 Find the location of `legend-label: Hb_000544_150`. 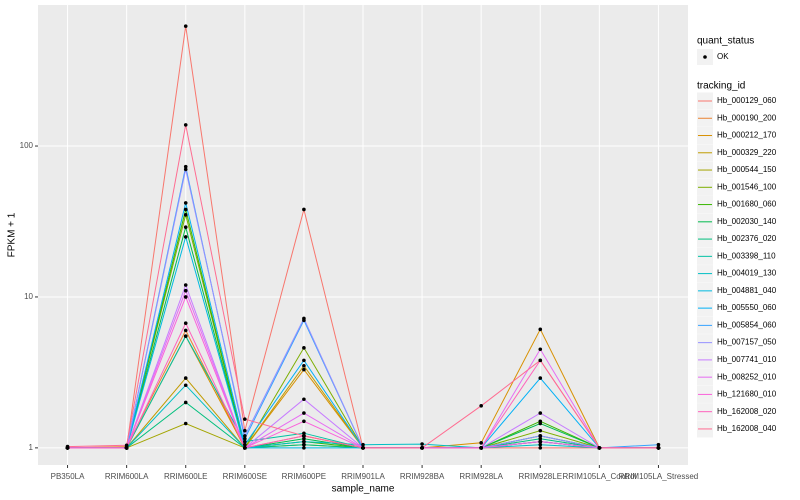

legend-label: Hb_000544_150 is located at coordinates (747, 169).